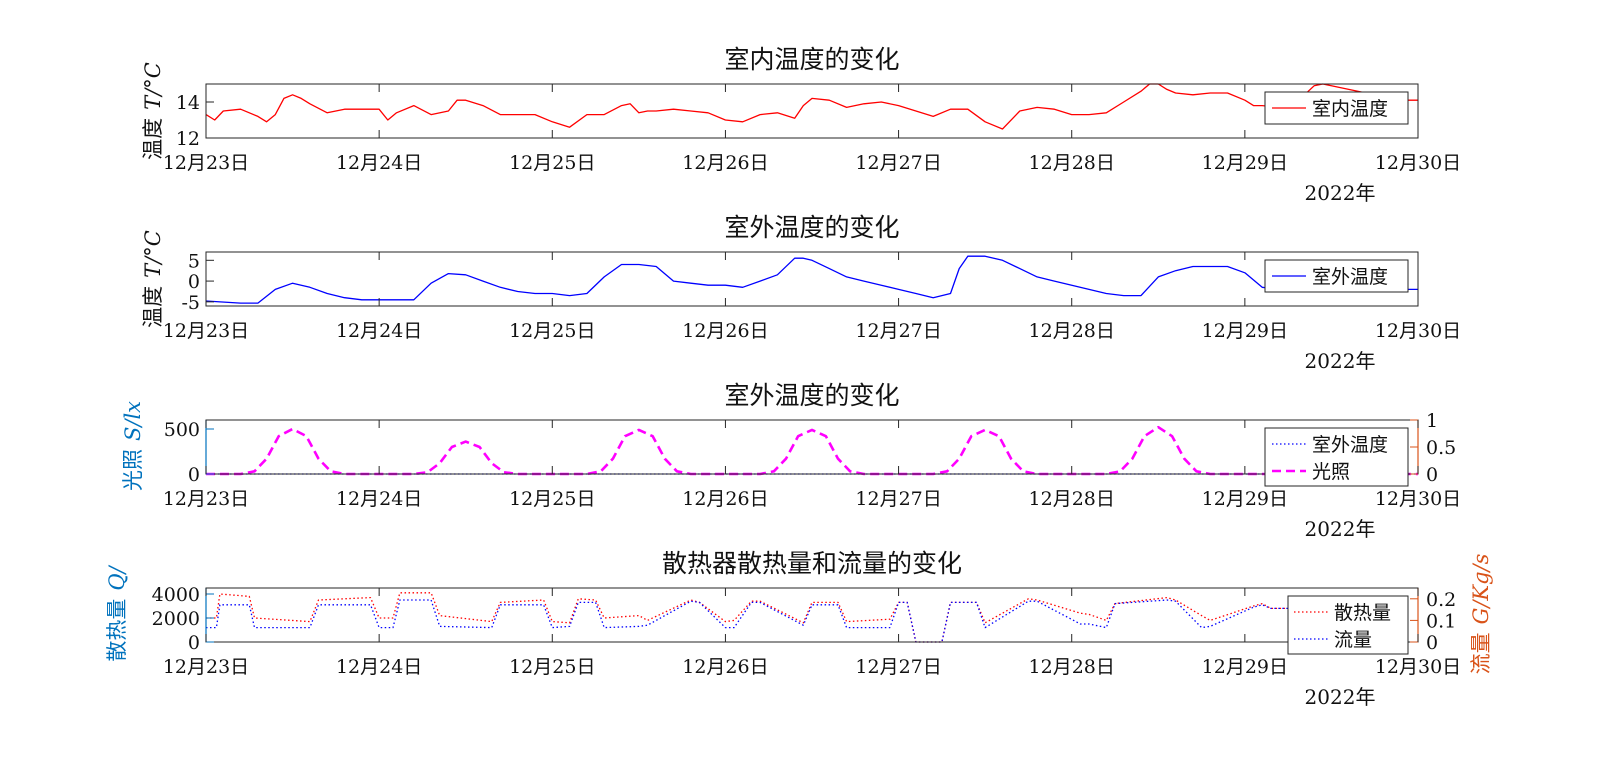  I want to click on panel4-plot, so click(760, 617).